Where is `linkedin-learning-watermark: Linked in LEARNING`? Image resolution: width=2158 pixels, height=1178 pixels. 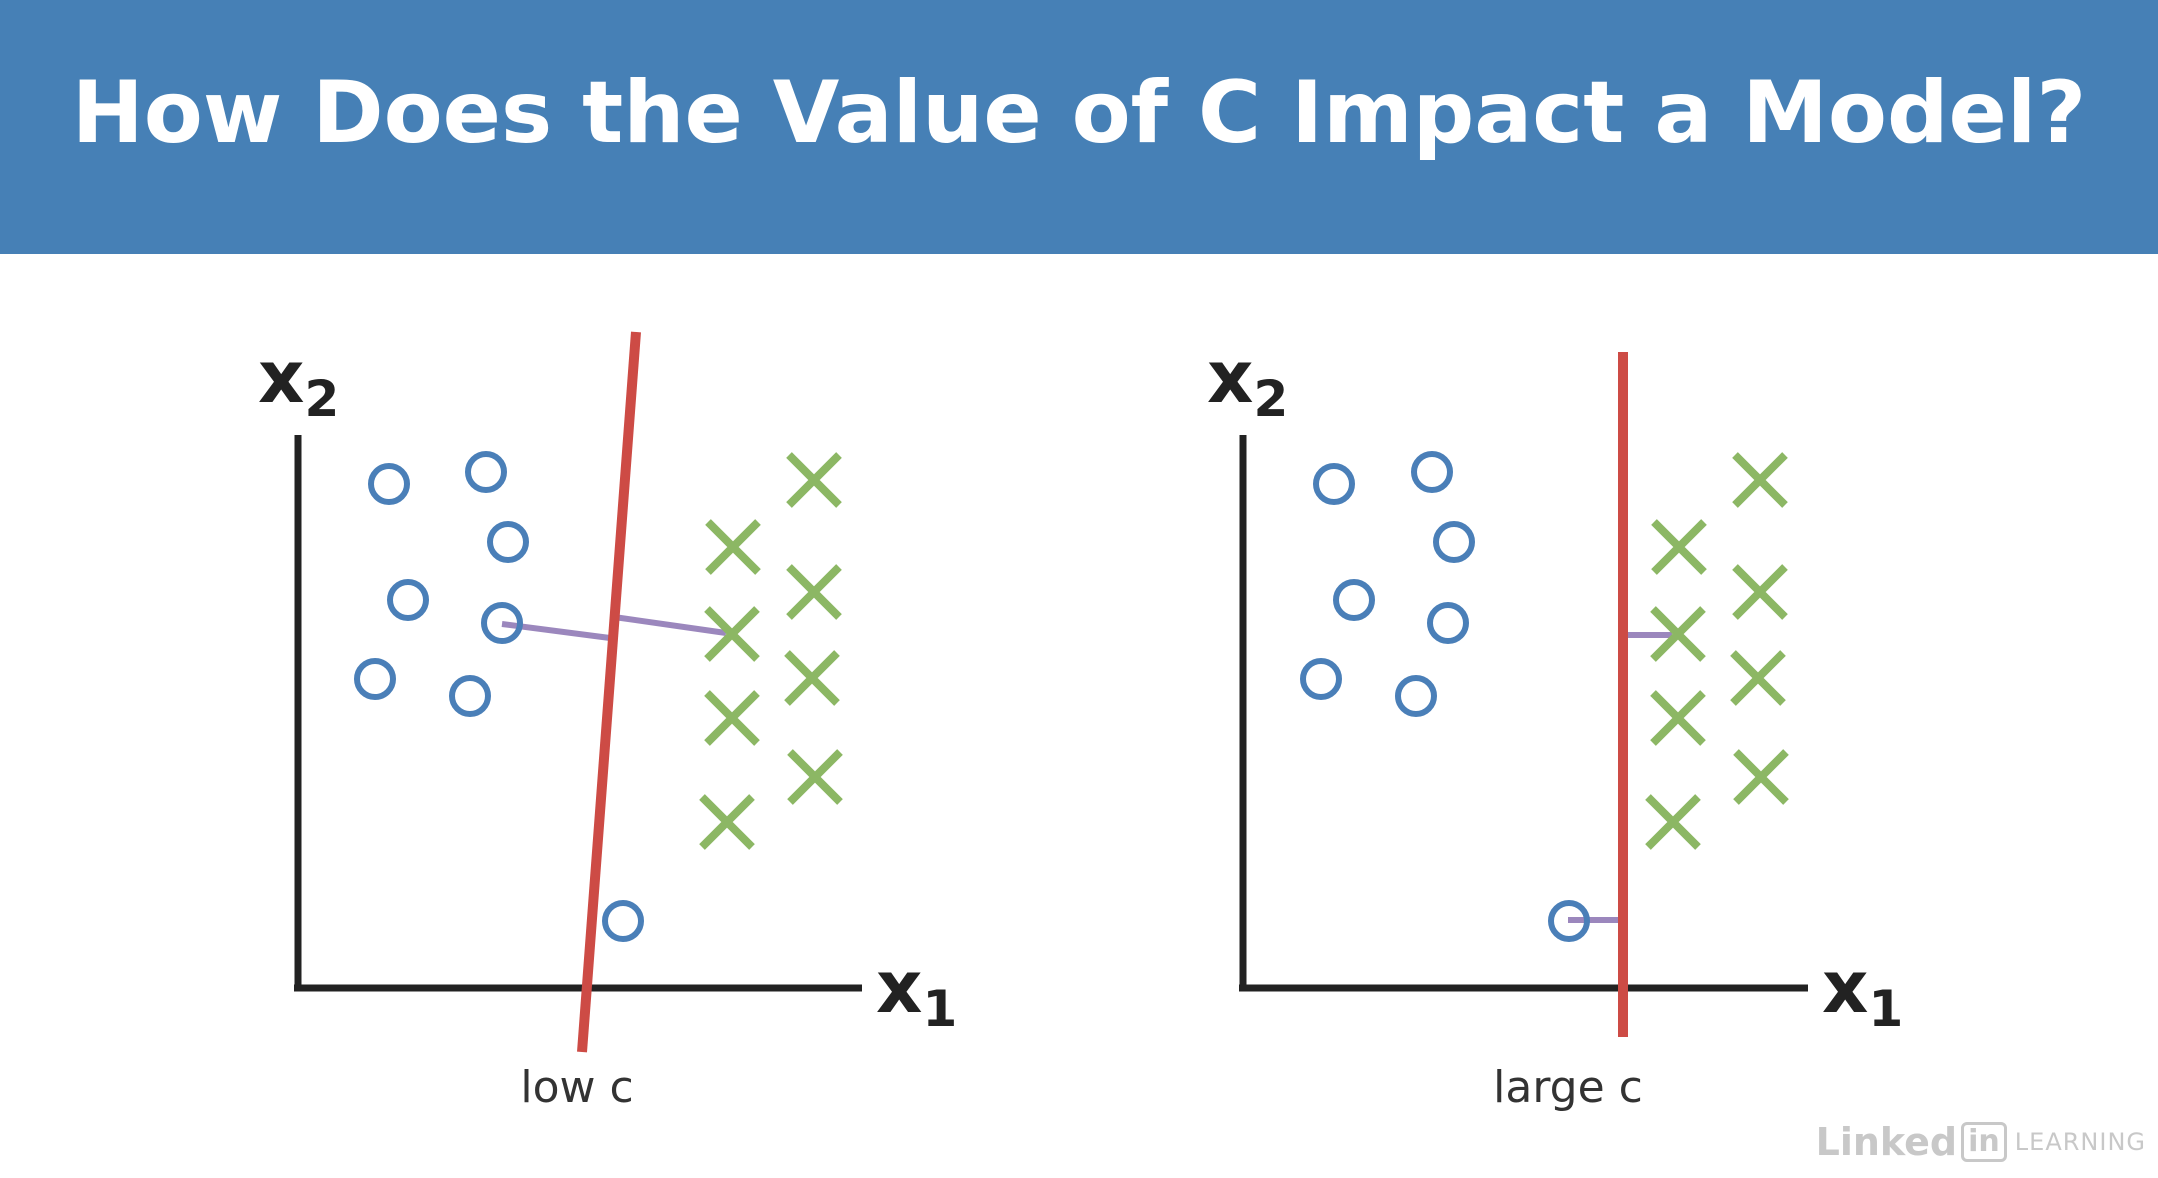 linkedin-learning-watermark: Linked in LEARNING is located at coordinates (1981, 1142).